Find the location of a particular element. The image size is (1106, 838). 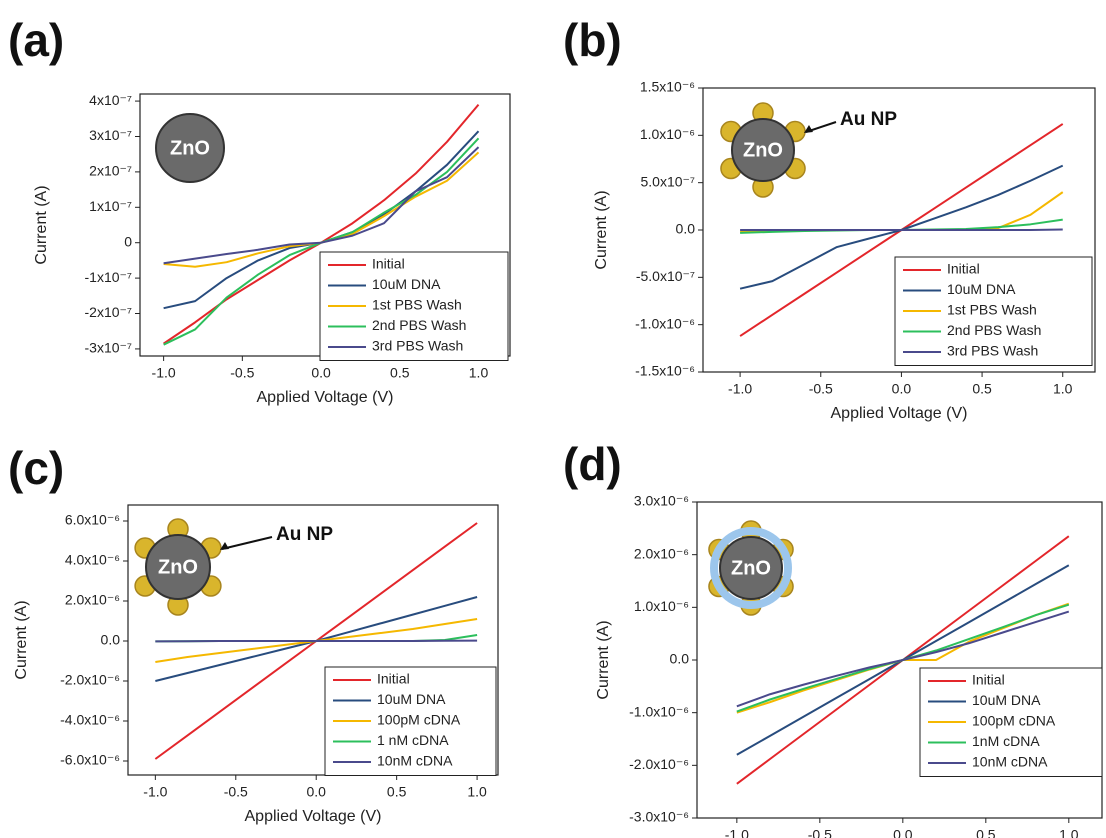

panel-label: (c) is located at coordinates (36, 468).